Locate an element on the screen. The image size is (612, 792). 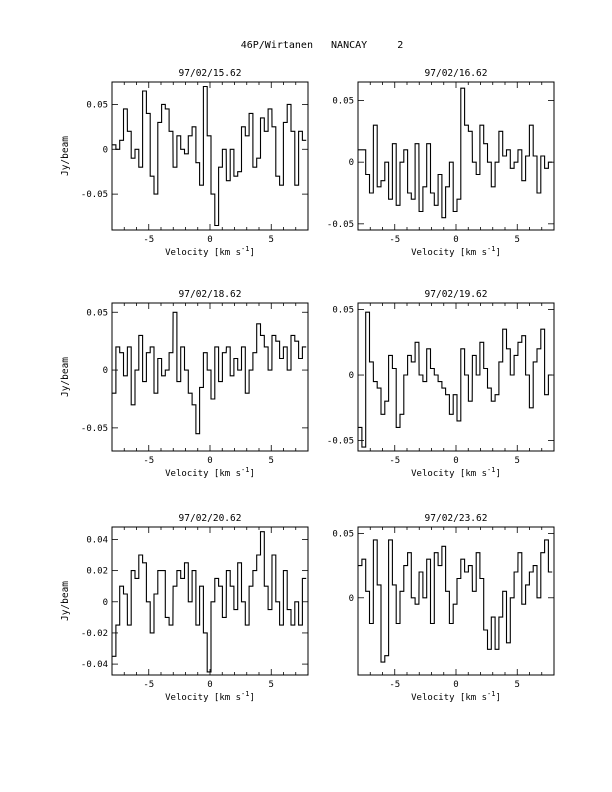
panel-title: 97/02/20.62 is located at coordinates (210, 518).